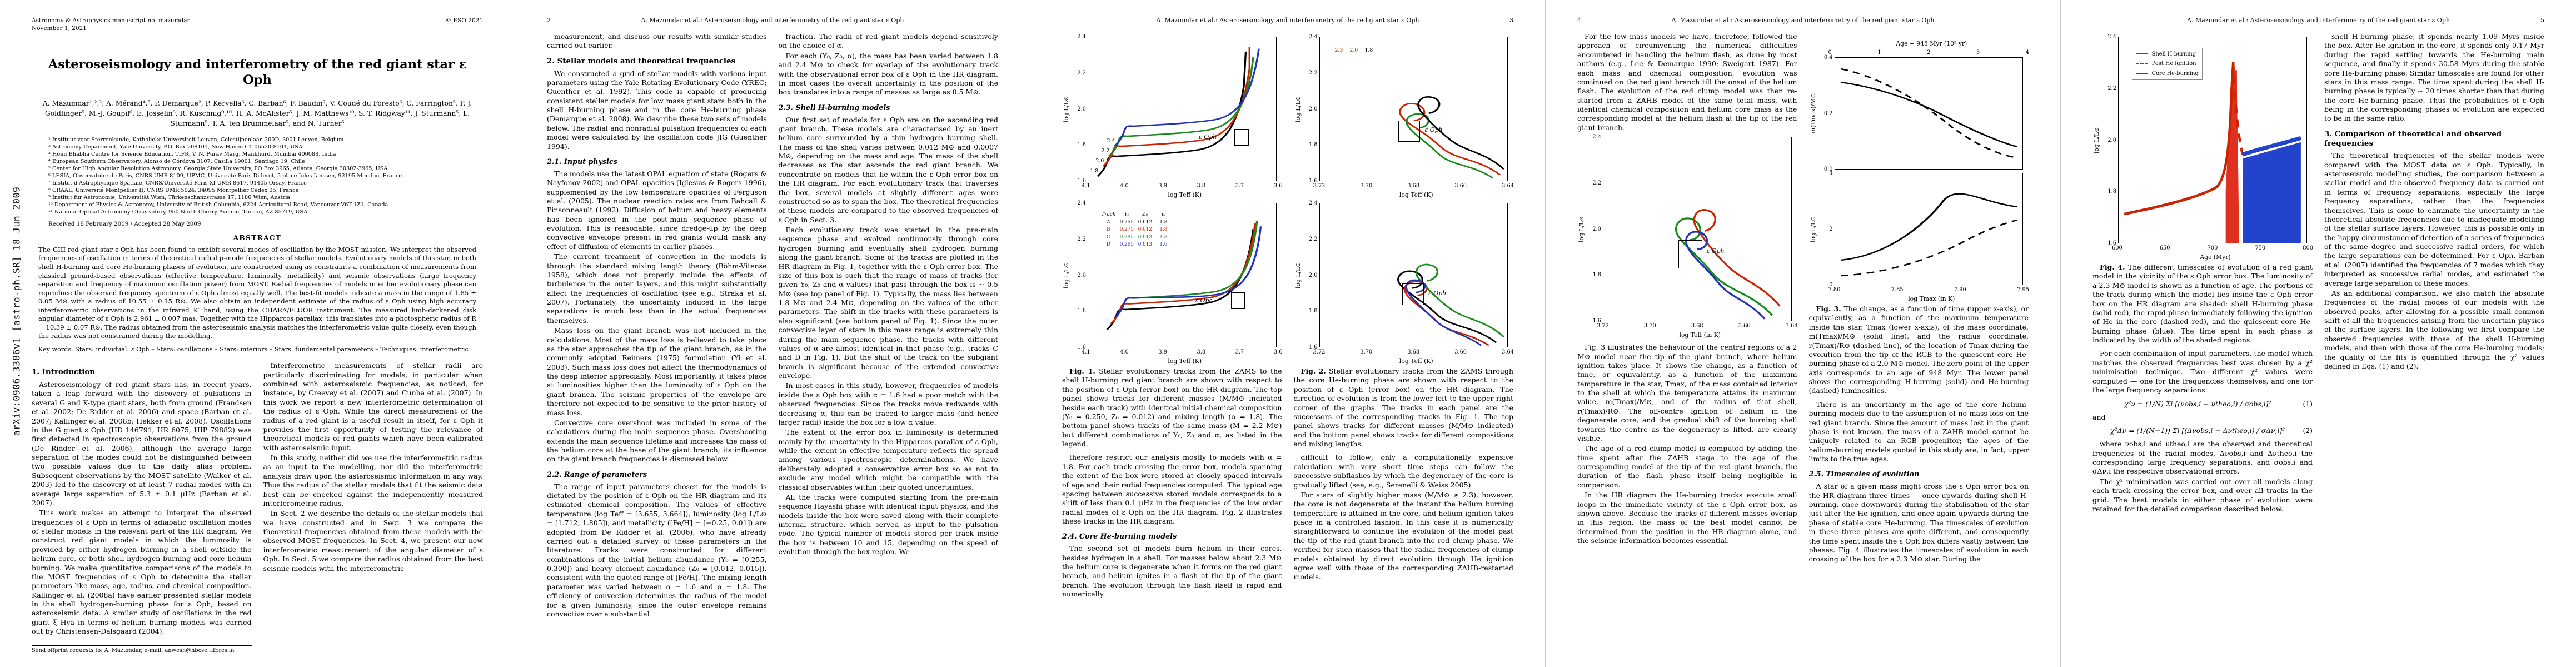 The width and height of the screenshot is (2576, 667). What do you see at coordinates (1119, 536) in the screenshot?
I see `subsection-heading-core-he: 2.4. Core He-burning models` at bounding box center [1119, 536].